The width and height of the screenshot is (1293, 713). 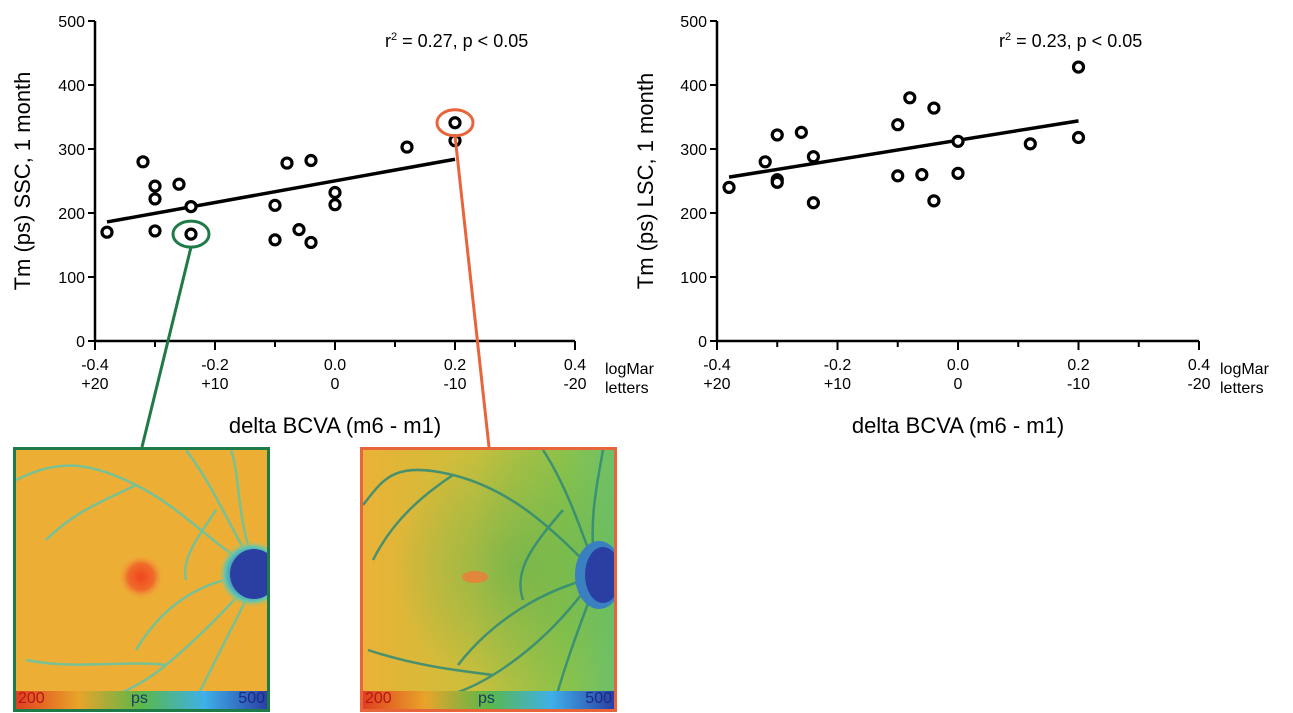 What do you see at coordinates (645, 181) in the screenshot?
I see `y-axis-title: Tm (ps) LSC, 1 month` at bounding box center [645, 181].